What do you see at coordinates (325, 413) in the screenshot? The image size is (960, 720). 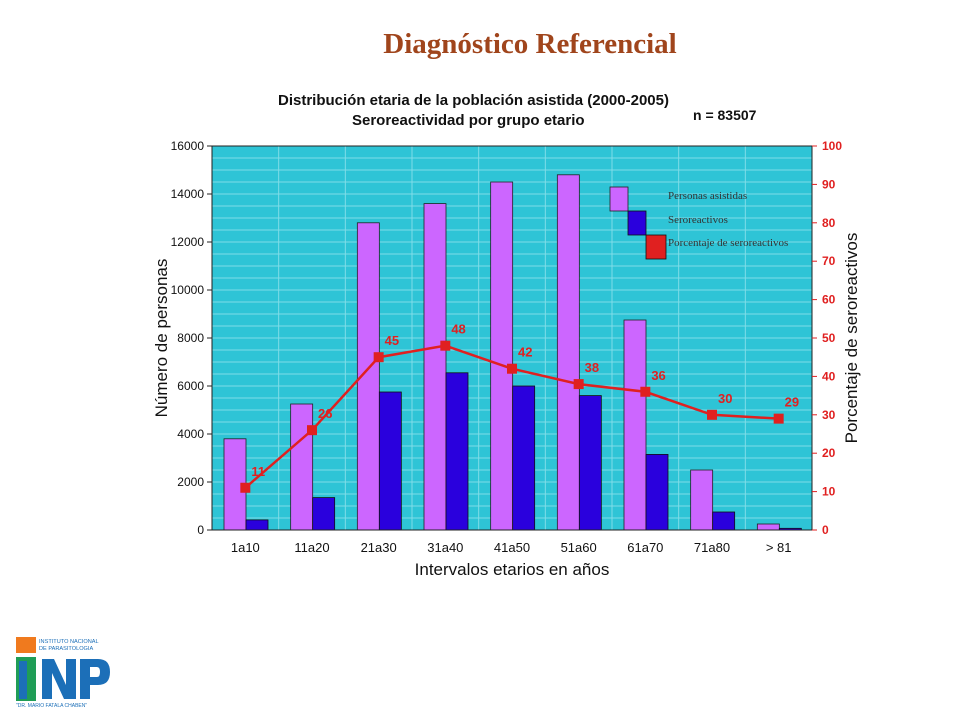 I see `data-label-1: 26` at bounding box center [325, 413].